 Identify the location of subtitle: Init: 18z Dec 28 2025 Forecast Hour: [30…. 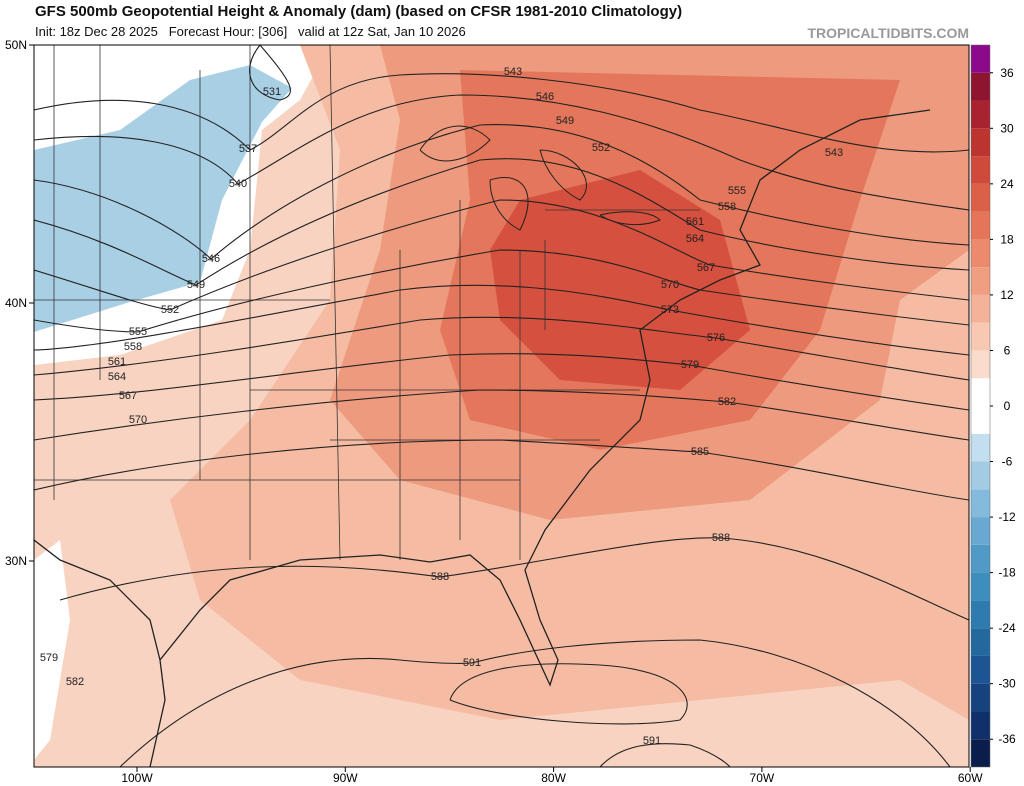
(250, 31).